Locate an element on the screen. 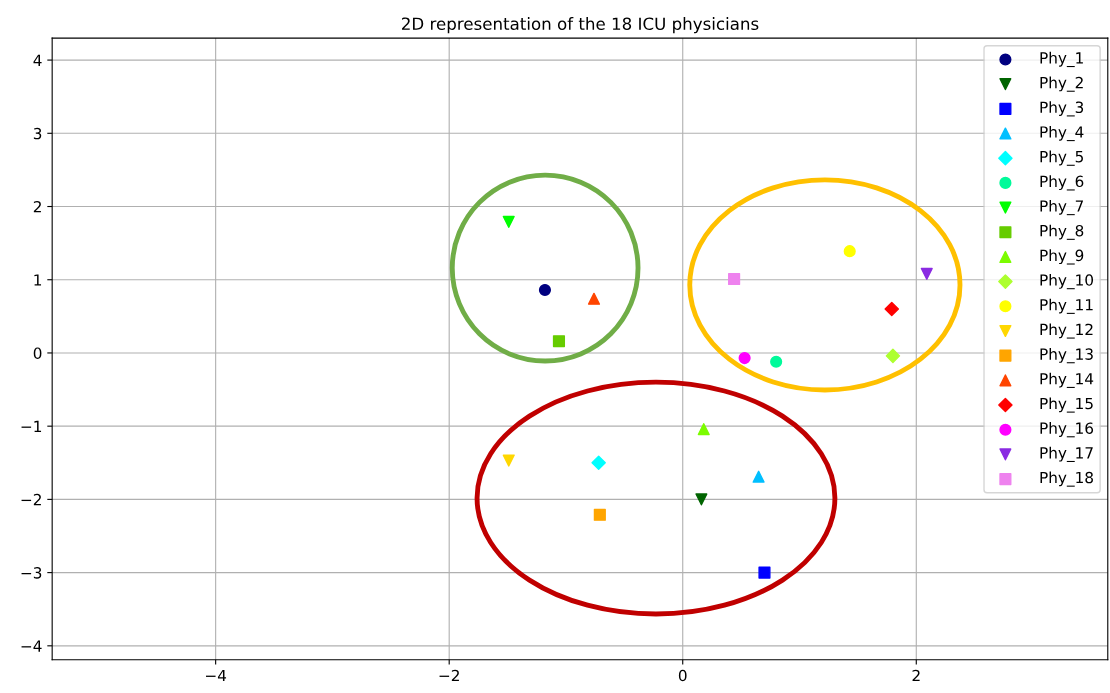  legend-label: Phy_15 is located at coordinates (1066, 405).